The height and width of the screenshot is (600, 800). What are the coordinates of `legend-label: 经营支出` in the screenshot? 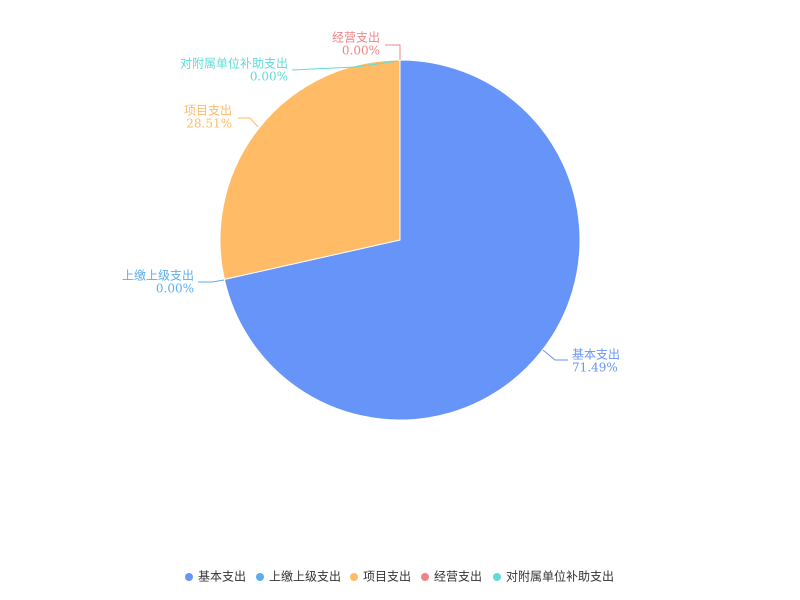 It's located at (458, 577).